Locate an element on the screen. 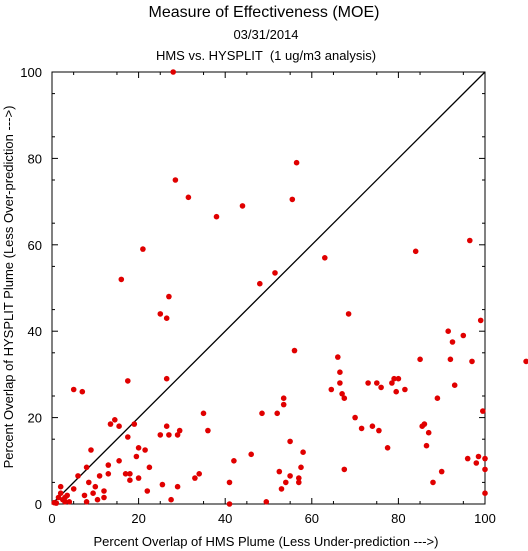  chart-title: Measure of Effectiveness (MOE) is located at coordinates (264, 12).